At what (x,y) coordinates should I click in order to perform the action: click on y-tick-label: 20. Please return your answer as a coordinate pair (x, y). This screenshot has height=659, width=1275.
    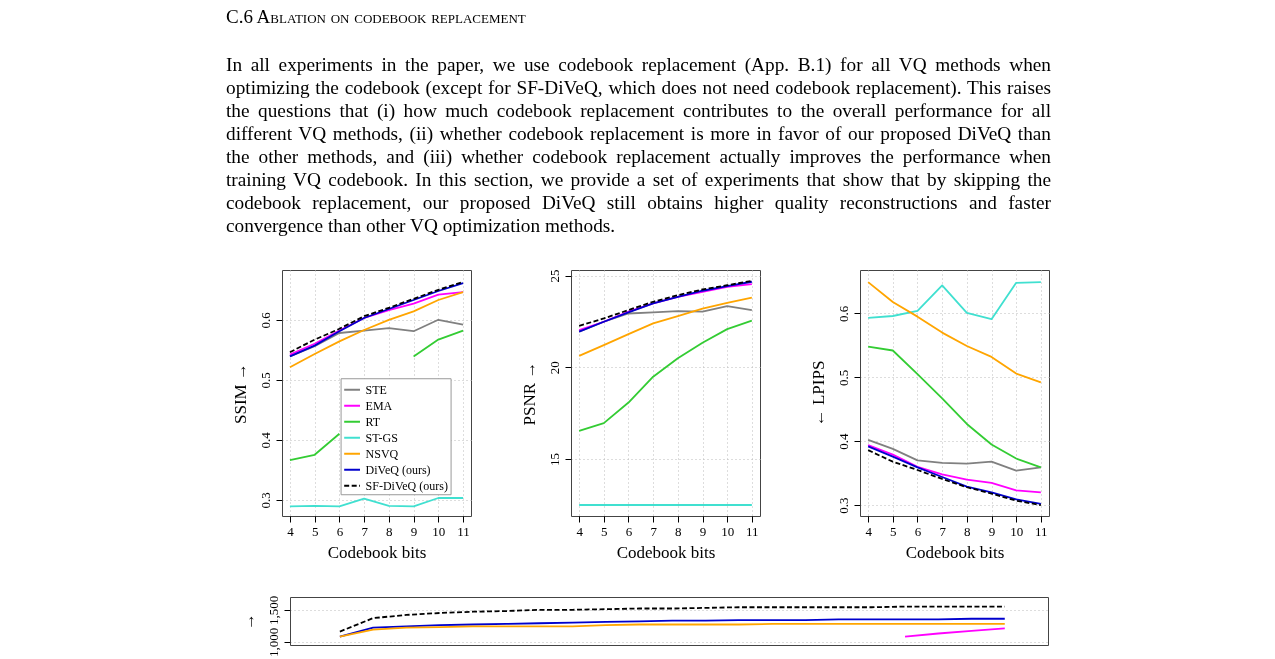
    Looking at the image, I should click on (554, 368).